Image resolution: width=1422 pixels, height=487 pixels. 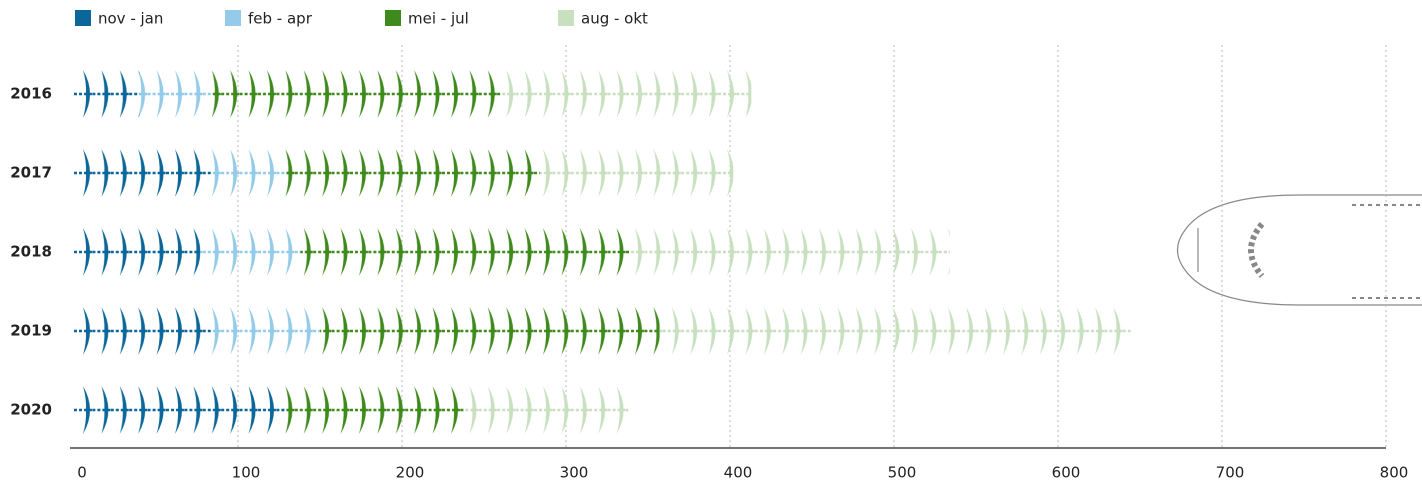 What do you see at coordinates (410, 473) in the screenshot?
I see `x-tick-label: 200` at bounding box center [410, 473].